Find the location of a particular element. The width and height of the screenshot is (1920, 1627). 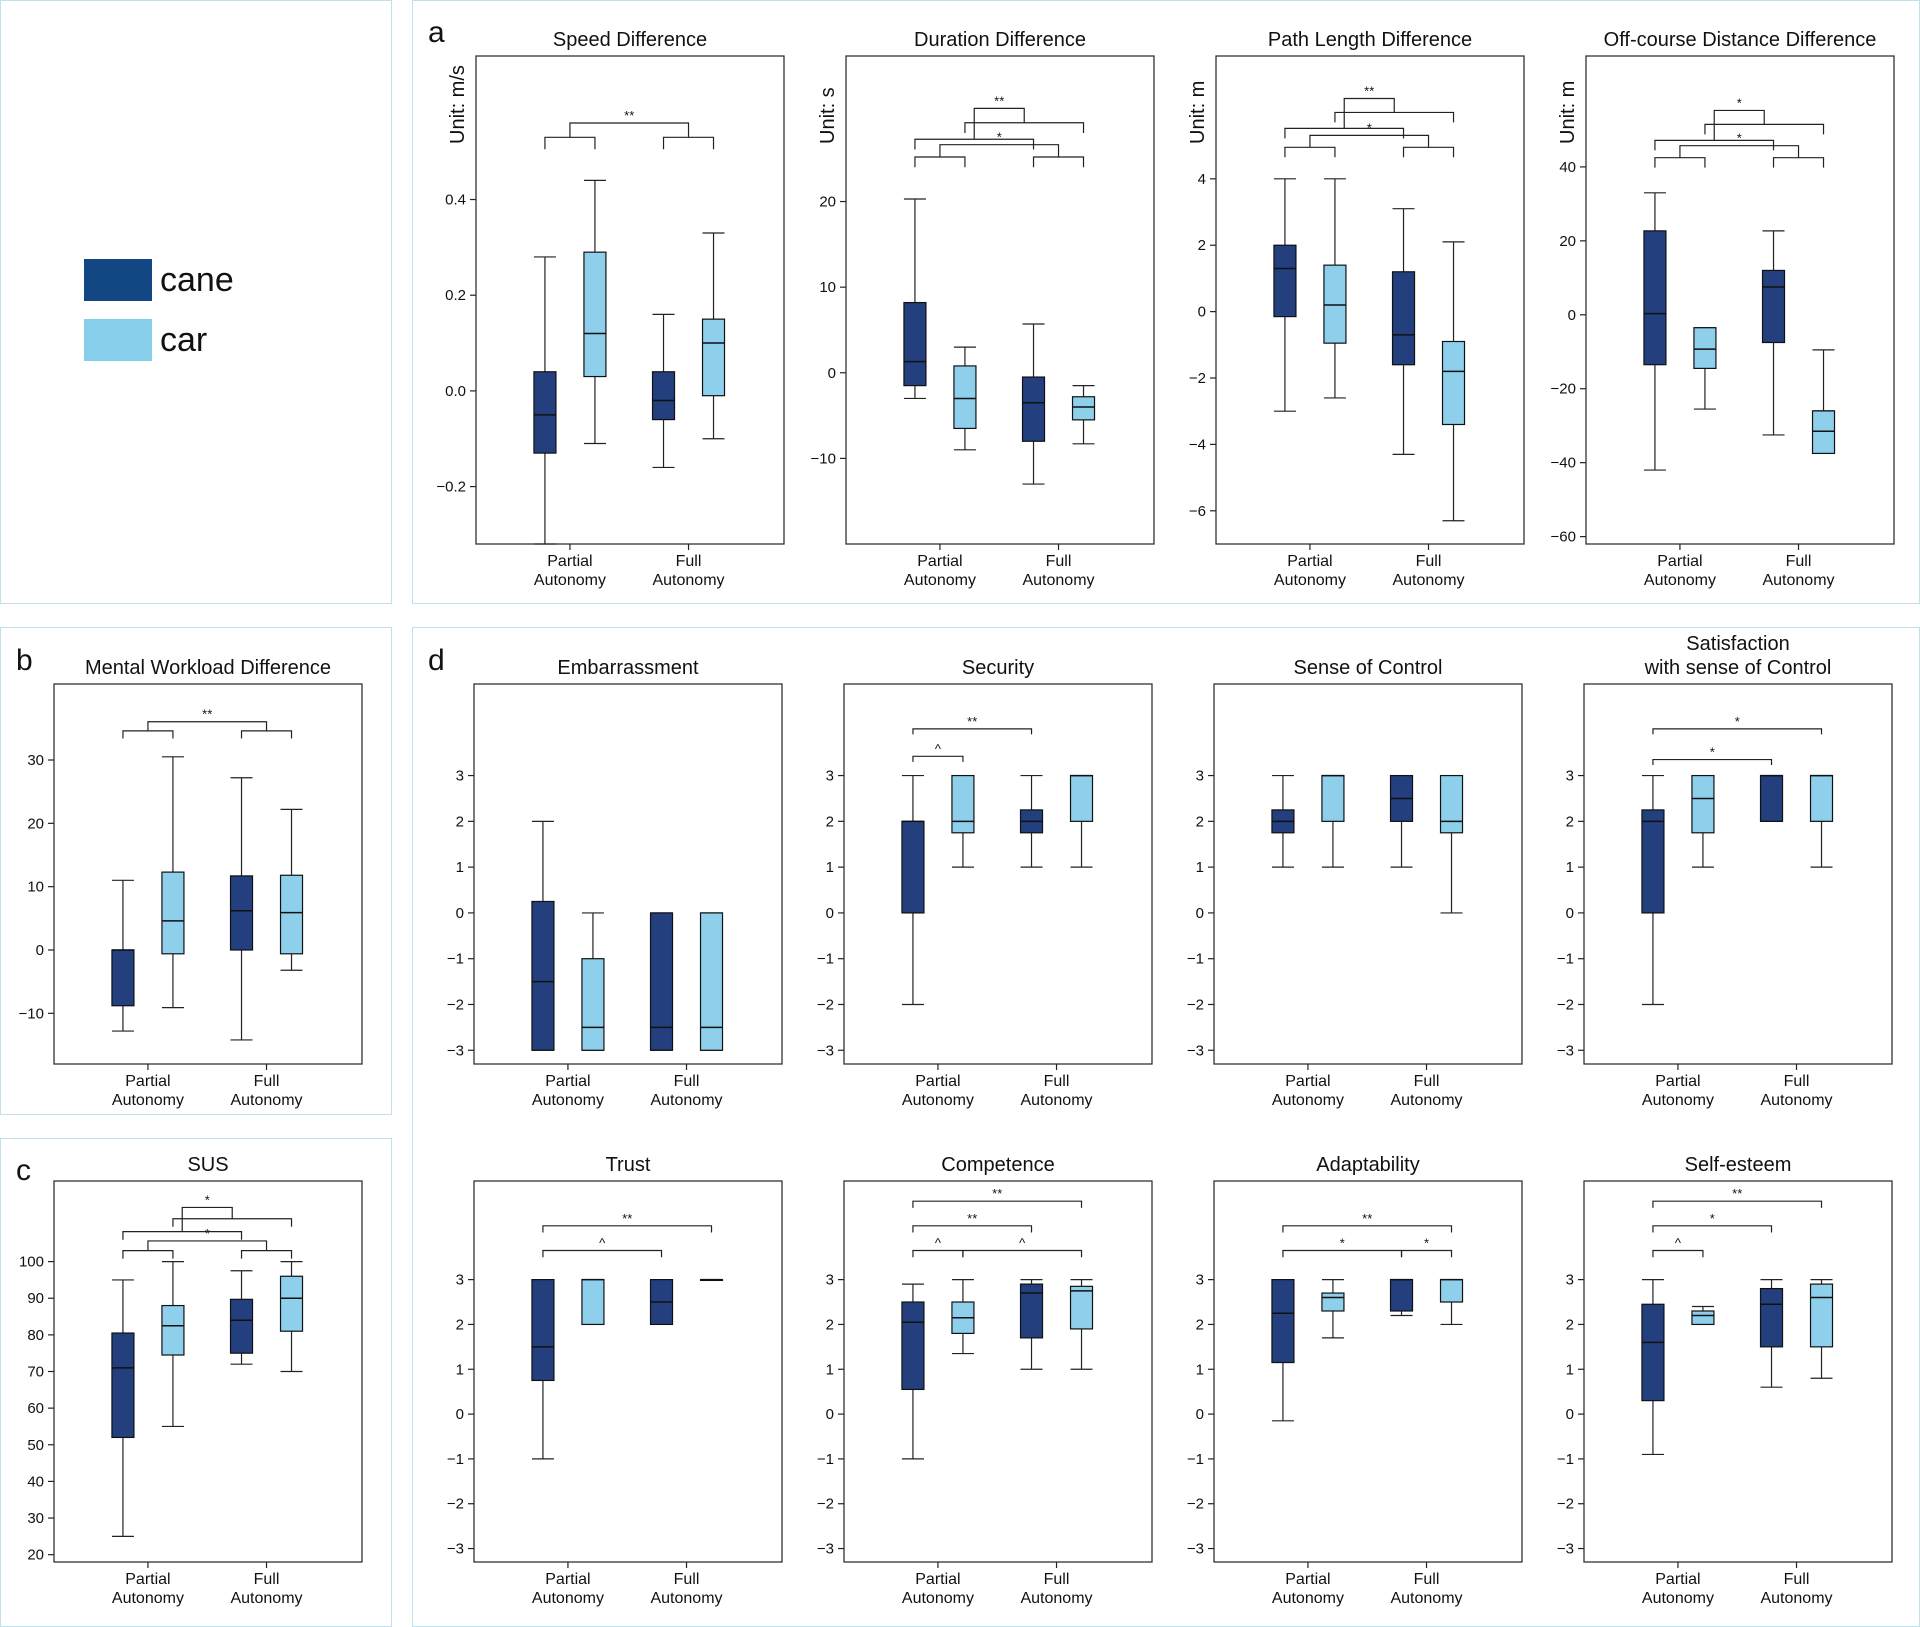

chart-title: Embarrassment is located at coordinates (628, 668).